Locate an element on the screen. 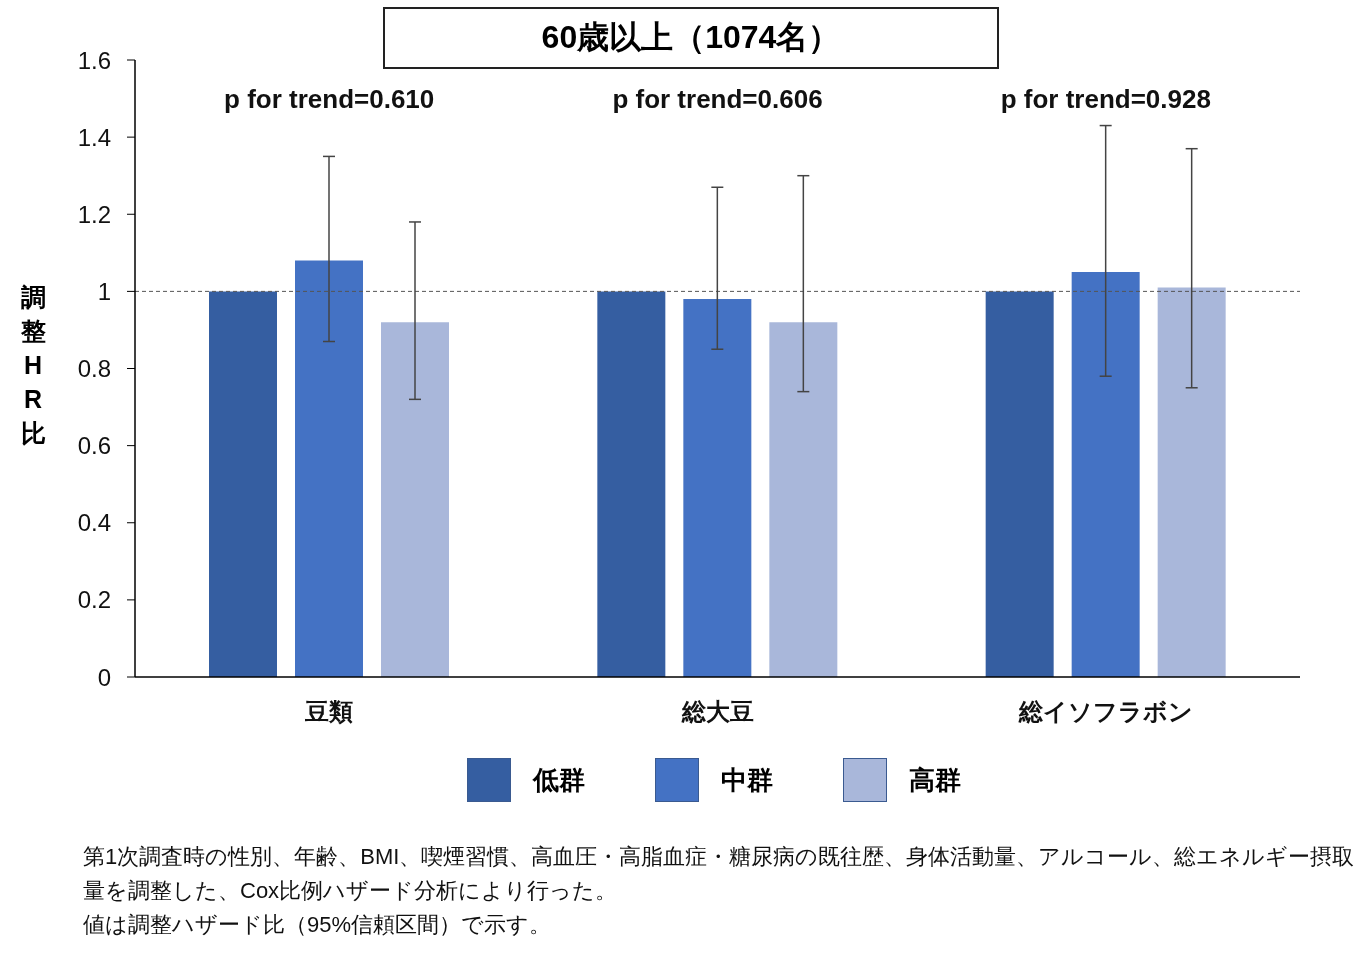 The image size is (1367, 957). annotation: p for trend=0.610 is located at coordinates (329, 98).